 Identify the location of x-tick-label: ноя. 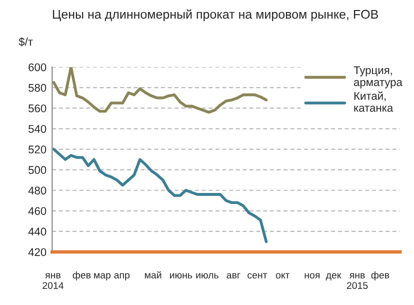
(312, 276).